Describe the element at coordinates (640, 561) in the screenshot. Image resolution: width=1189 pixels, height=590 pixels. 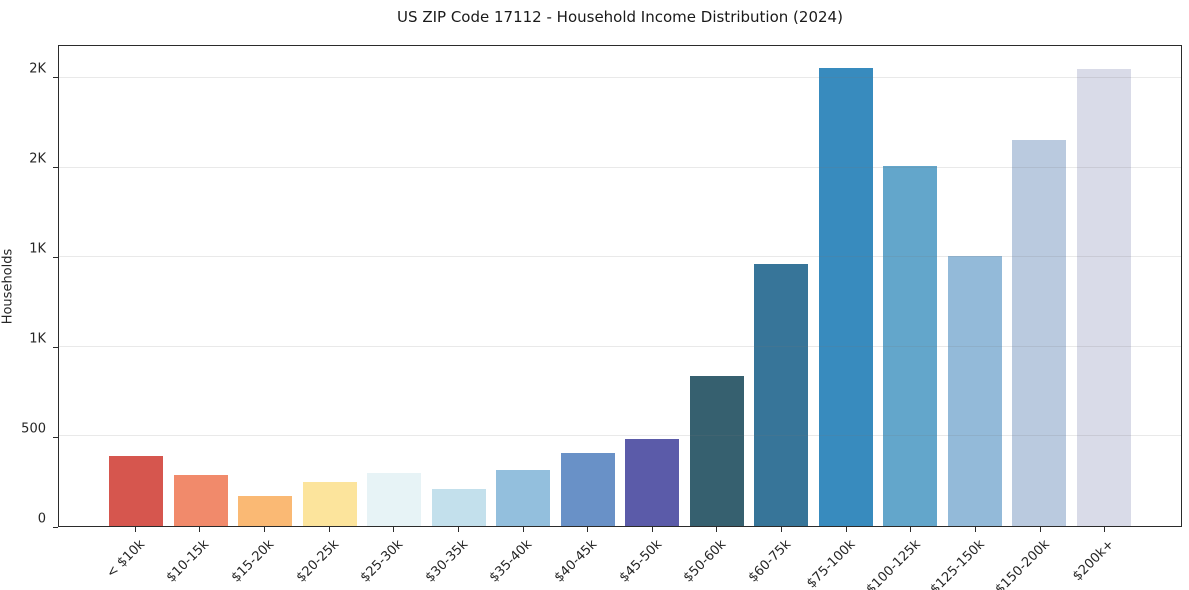
I see `x-tick-label: $45-50k` at that location.